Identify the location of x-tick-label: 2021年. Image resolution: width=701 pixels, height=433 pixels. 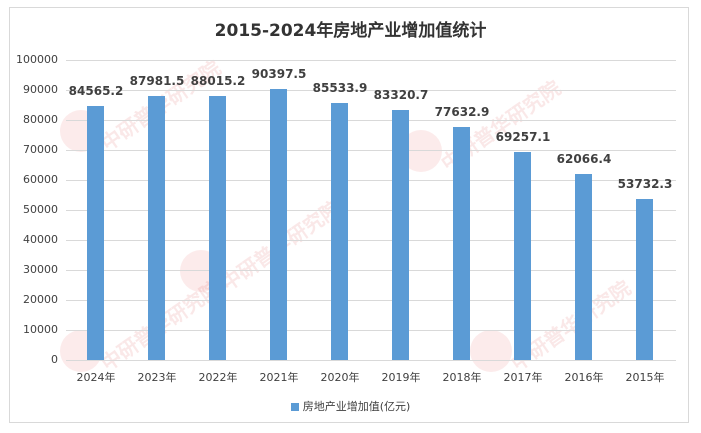
(279, 377).